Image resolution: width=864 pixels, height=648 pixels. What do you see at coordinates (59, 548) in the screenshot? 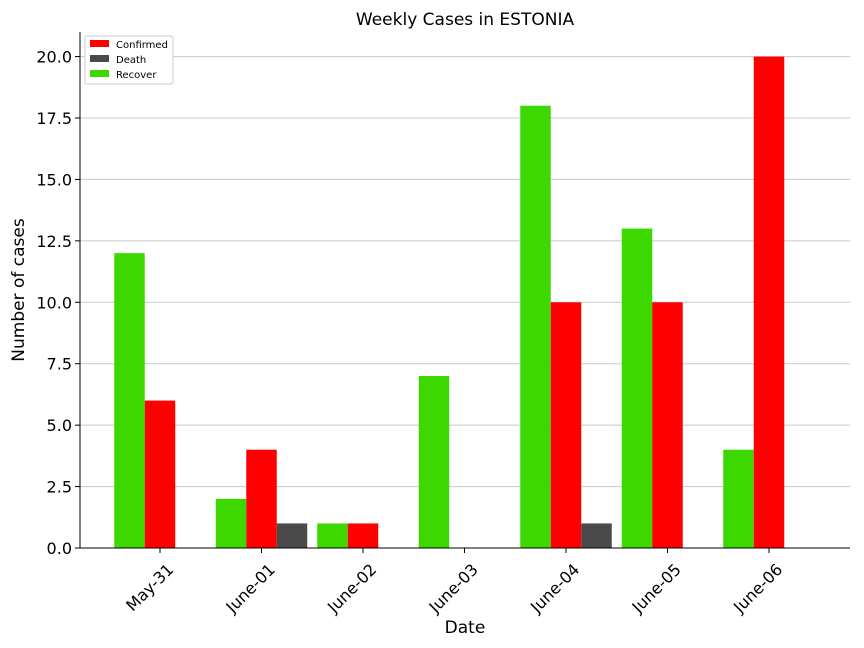
I see `y-tick-label: 0.0` at bounding box center [59, 548].